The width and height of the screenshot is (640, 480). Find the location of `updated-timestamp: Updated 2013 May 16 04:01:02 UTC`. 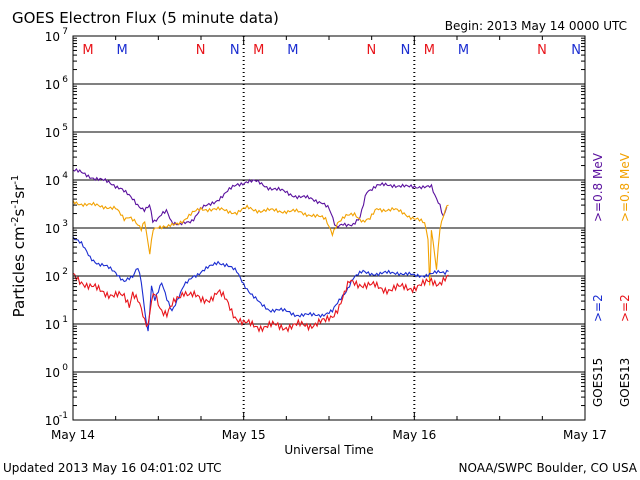

updated-timestamp: Updated 2013 May 16 04:01:02 UTC is located at coordinates (112, 468).